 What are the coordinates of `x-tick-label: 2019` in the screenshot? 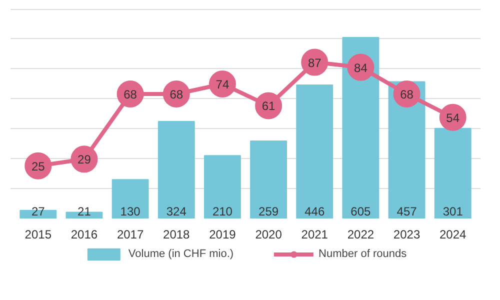 It's located at (222, 235).